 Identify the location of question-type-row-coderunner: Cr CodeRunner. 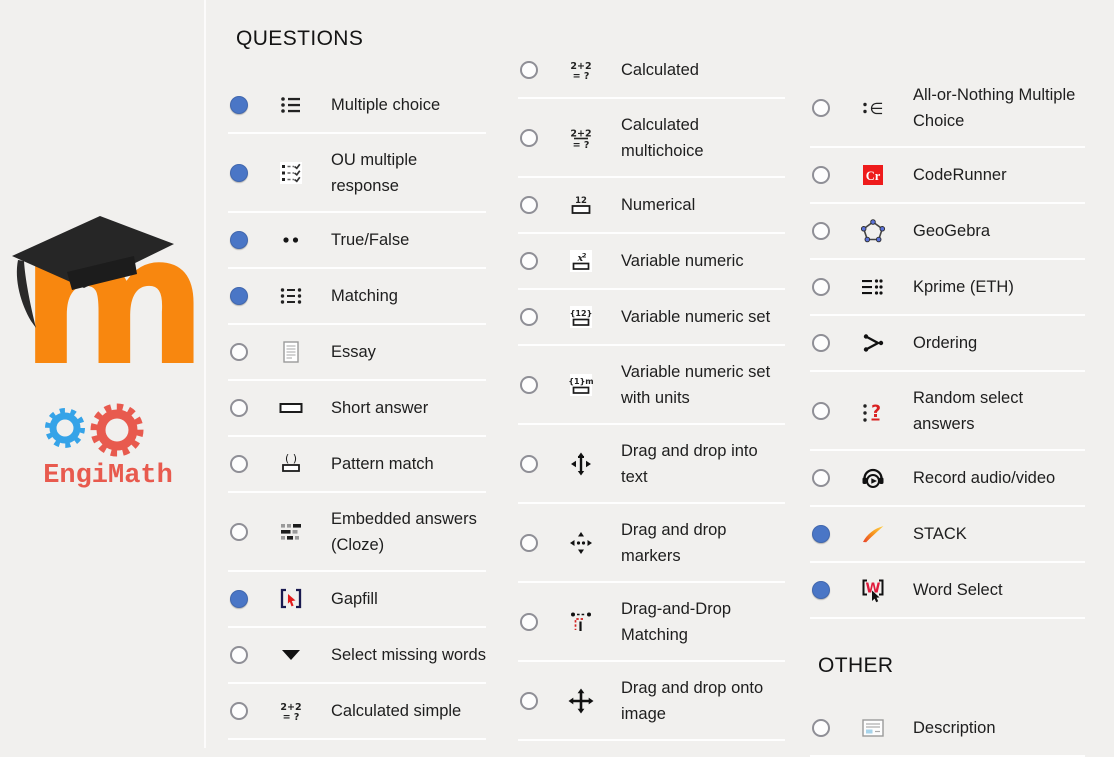
(947, 176).